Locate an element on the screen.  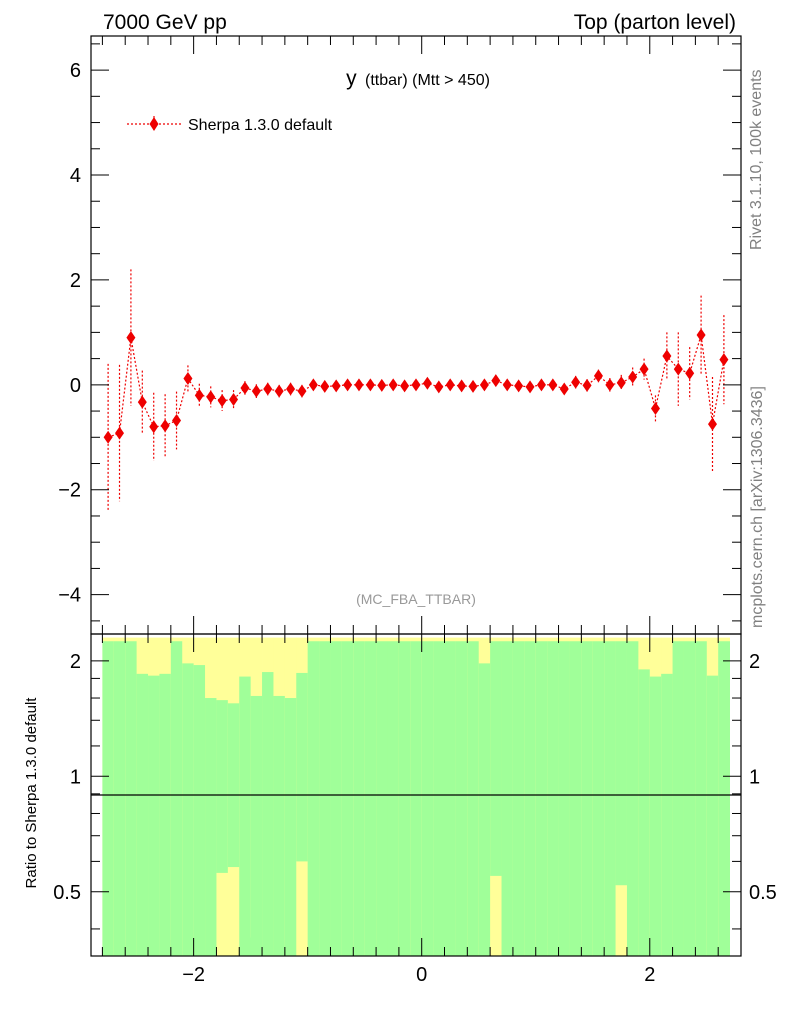
beam-label: 7000 GeV pp is located at coordinates (165, 22).